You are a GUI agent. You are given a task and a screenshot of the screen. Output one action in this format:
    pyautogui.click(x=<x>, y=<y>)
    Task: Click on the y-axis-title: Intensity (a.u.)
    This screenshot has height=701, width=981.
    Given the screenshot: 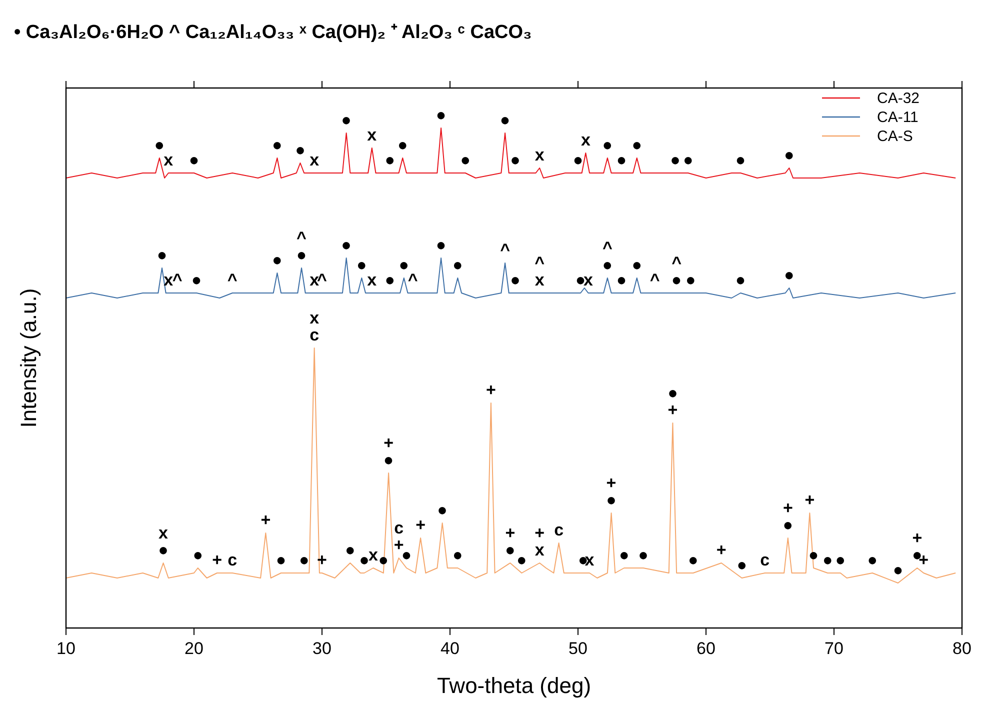 What is the action you would take?
    pyautogui.click(x=28, y=358)
    